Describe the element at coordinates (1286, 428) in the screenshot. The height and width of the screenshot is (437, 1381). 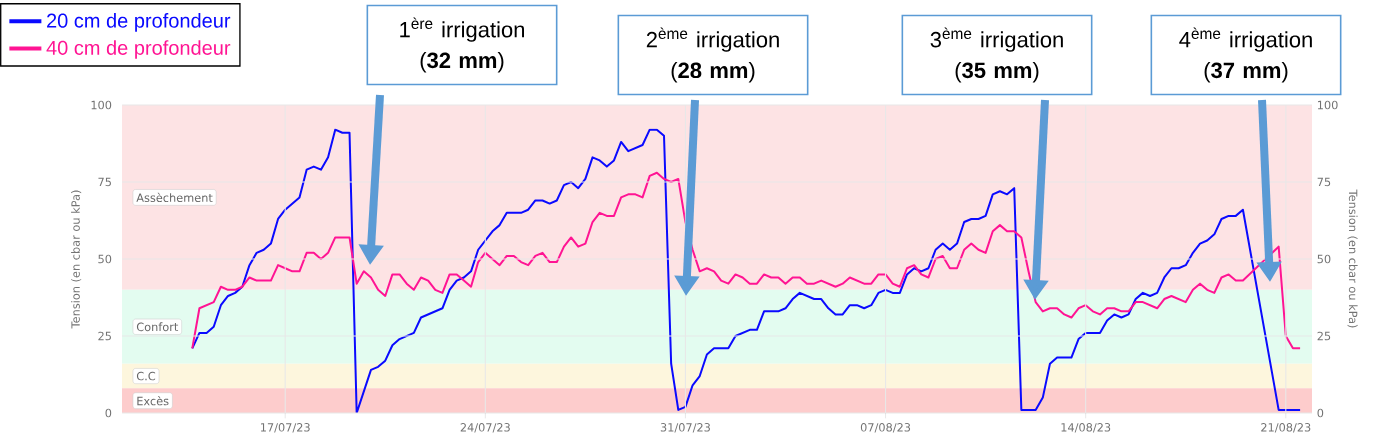
I see `x-tick-label: 21/08/23` at that location.